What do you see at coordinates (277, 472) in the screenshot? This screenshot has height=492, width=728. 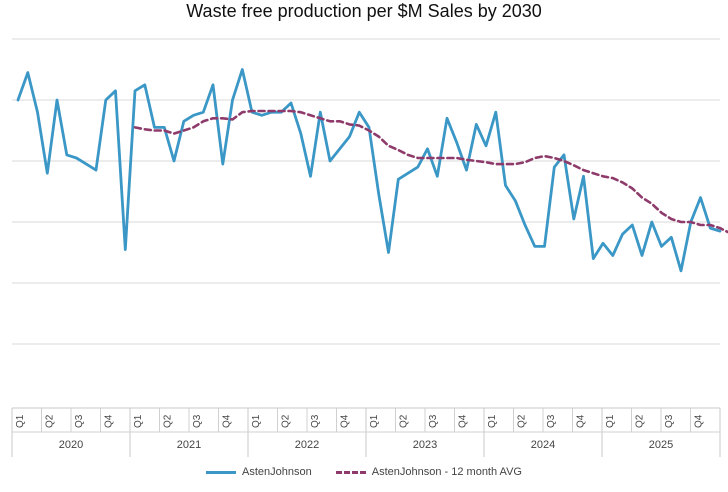 I see `legend-label: AstenJohnson` at bounding box center [277, 472].